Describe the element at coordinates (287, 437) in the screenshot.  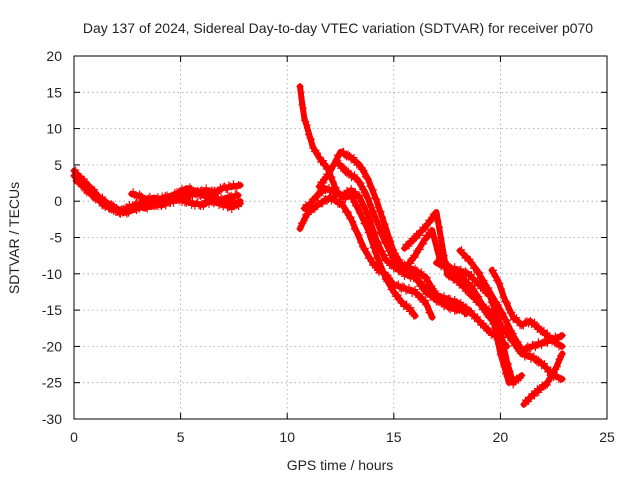
I see `x-tick-label: 10` at that location.